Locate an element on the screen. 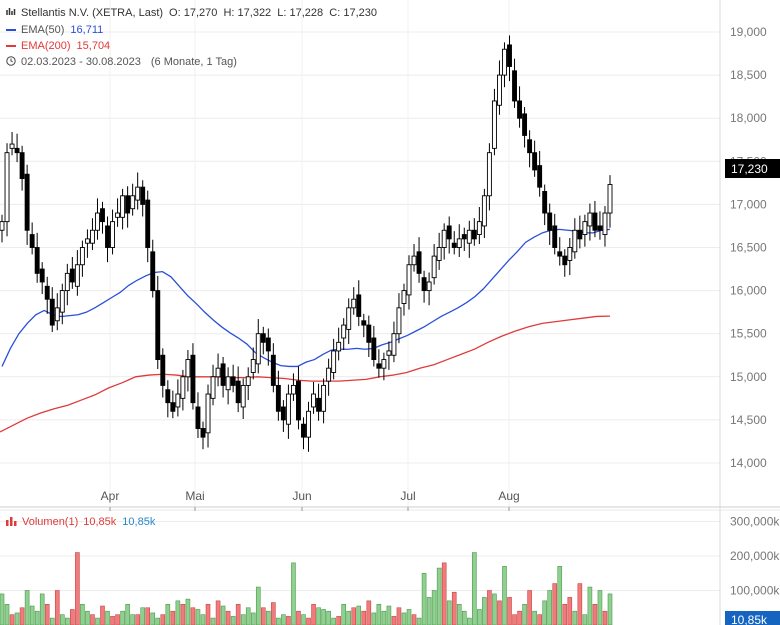 The width and height of the screenshot is (780, 625). price-tick-label: 18,500 is located at coordinates (748, 75).